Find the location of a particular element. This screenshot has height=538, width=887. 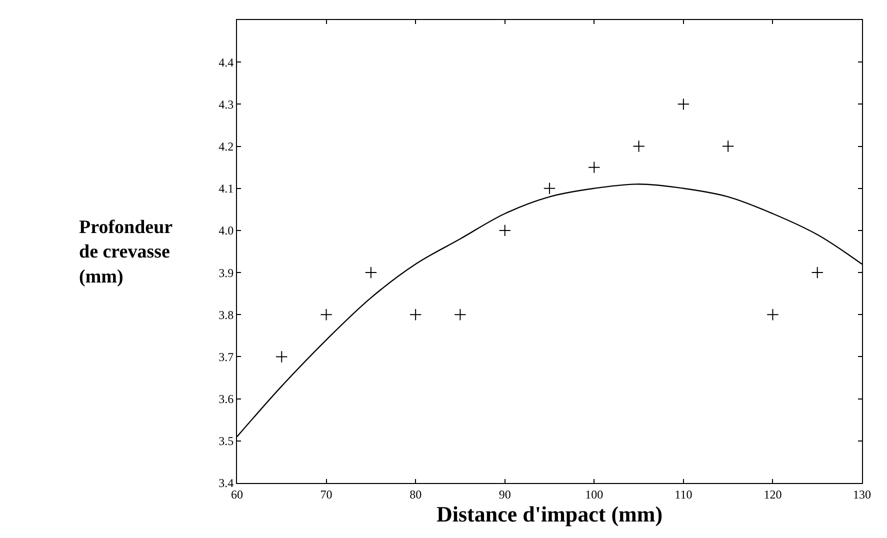

x-tick-label: 110 is located at coordinates (683, 494).